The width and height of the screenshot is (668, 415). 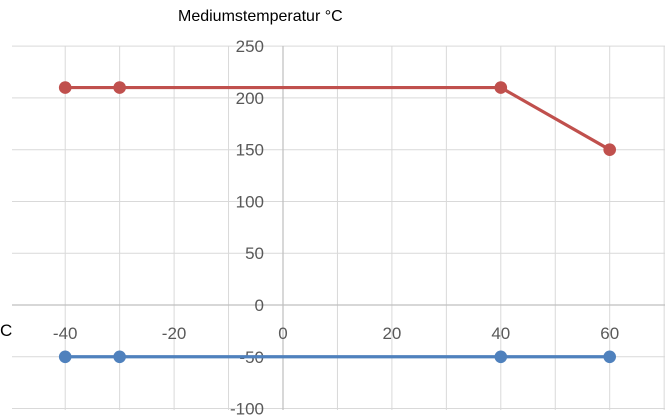 I want to click on x-tick-label: 40, so click(x=500, y=333).